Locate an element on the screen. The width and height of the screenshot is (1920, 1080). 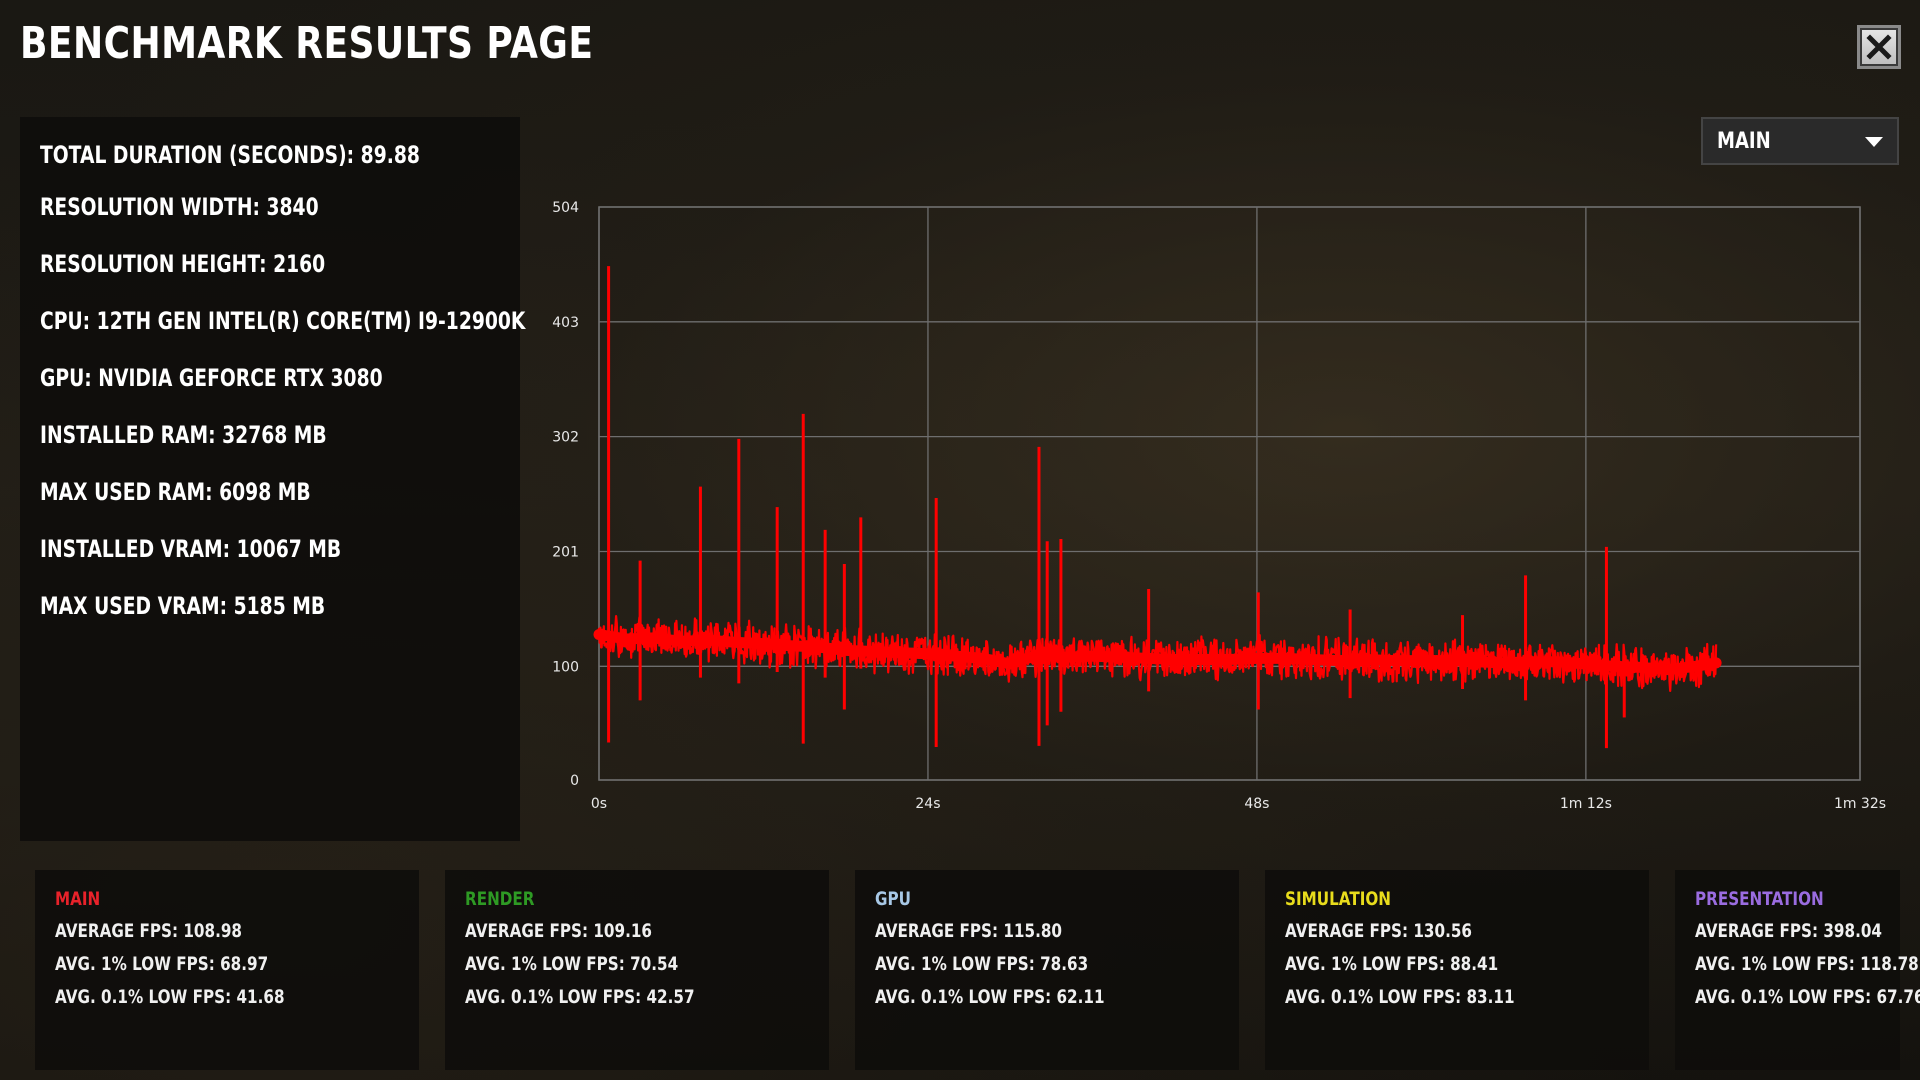
info-installed-ram: INSTALLED RAM: 32768 MB is located at coordinates (183, 435).